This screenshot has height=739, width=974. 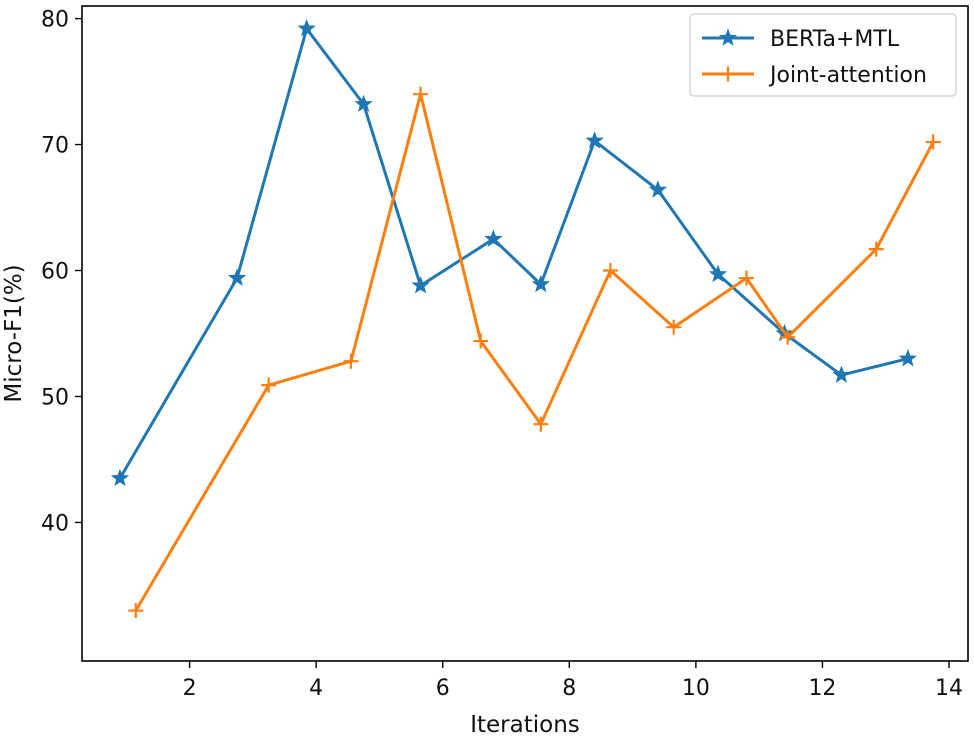 What do you see at coordinates (55, 523) in the screenshot?
I see `y-tick-label: 40` at bounding box center [55, 523].